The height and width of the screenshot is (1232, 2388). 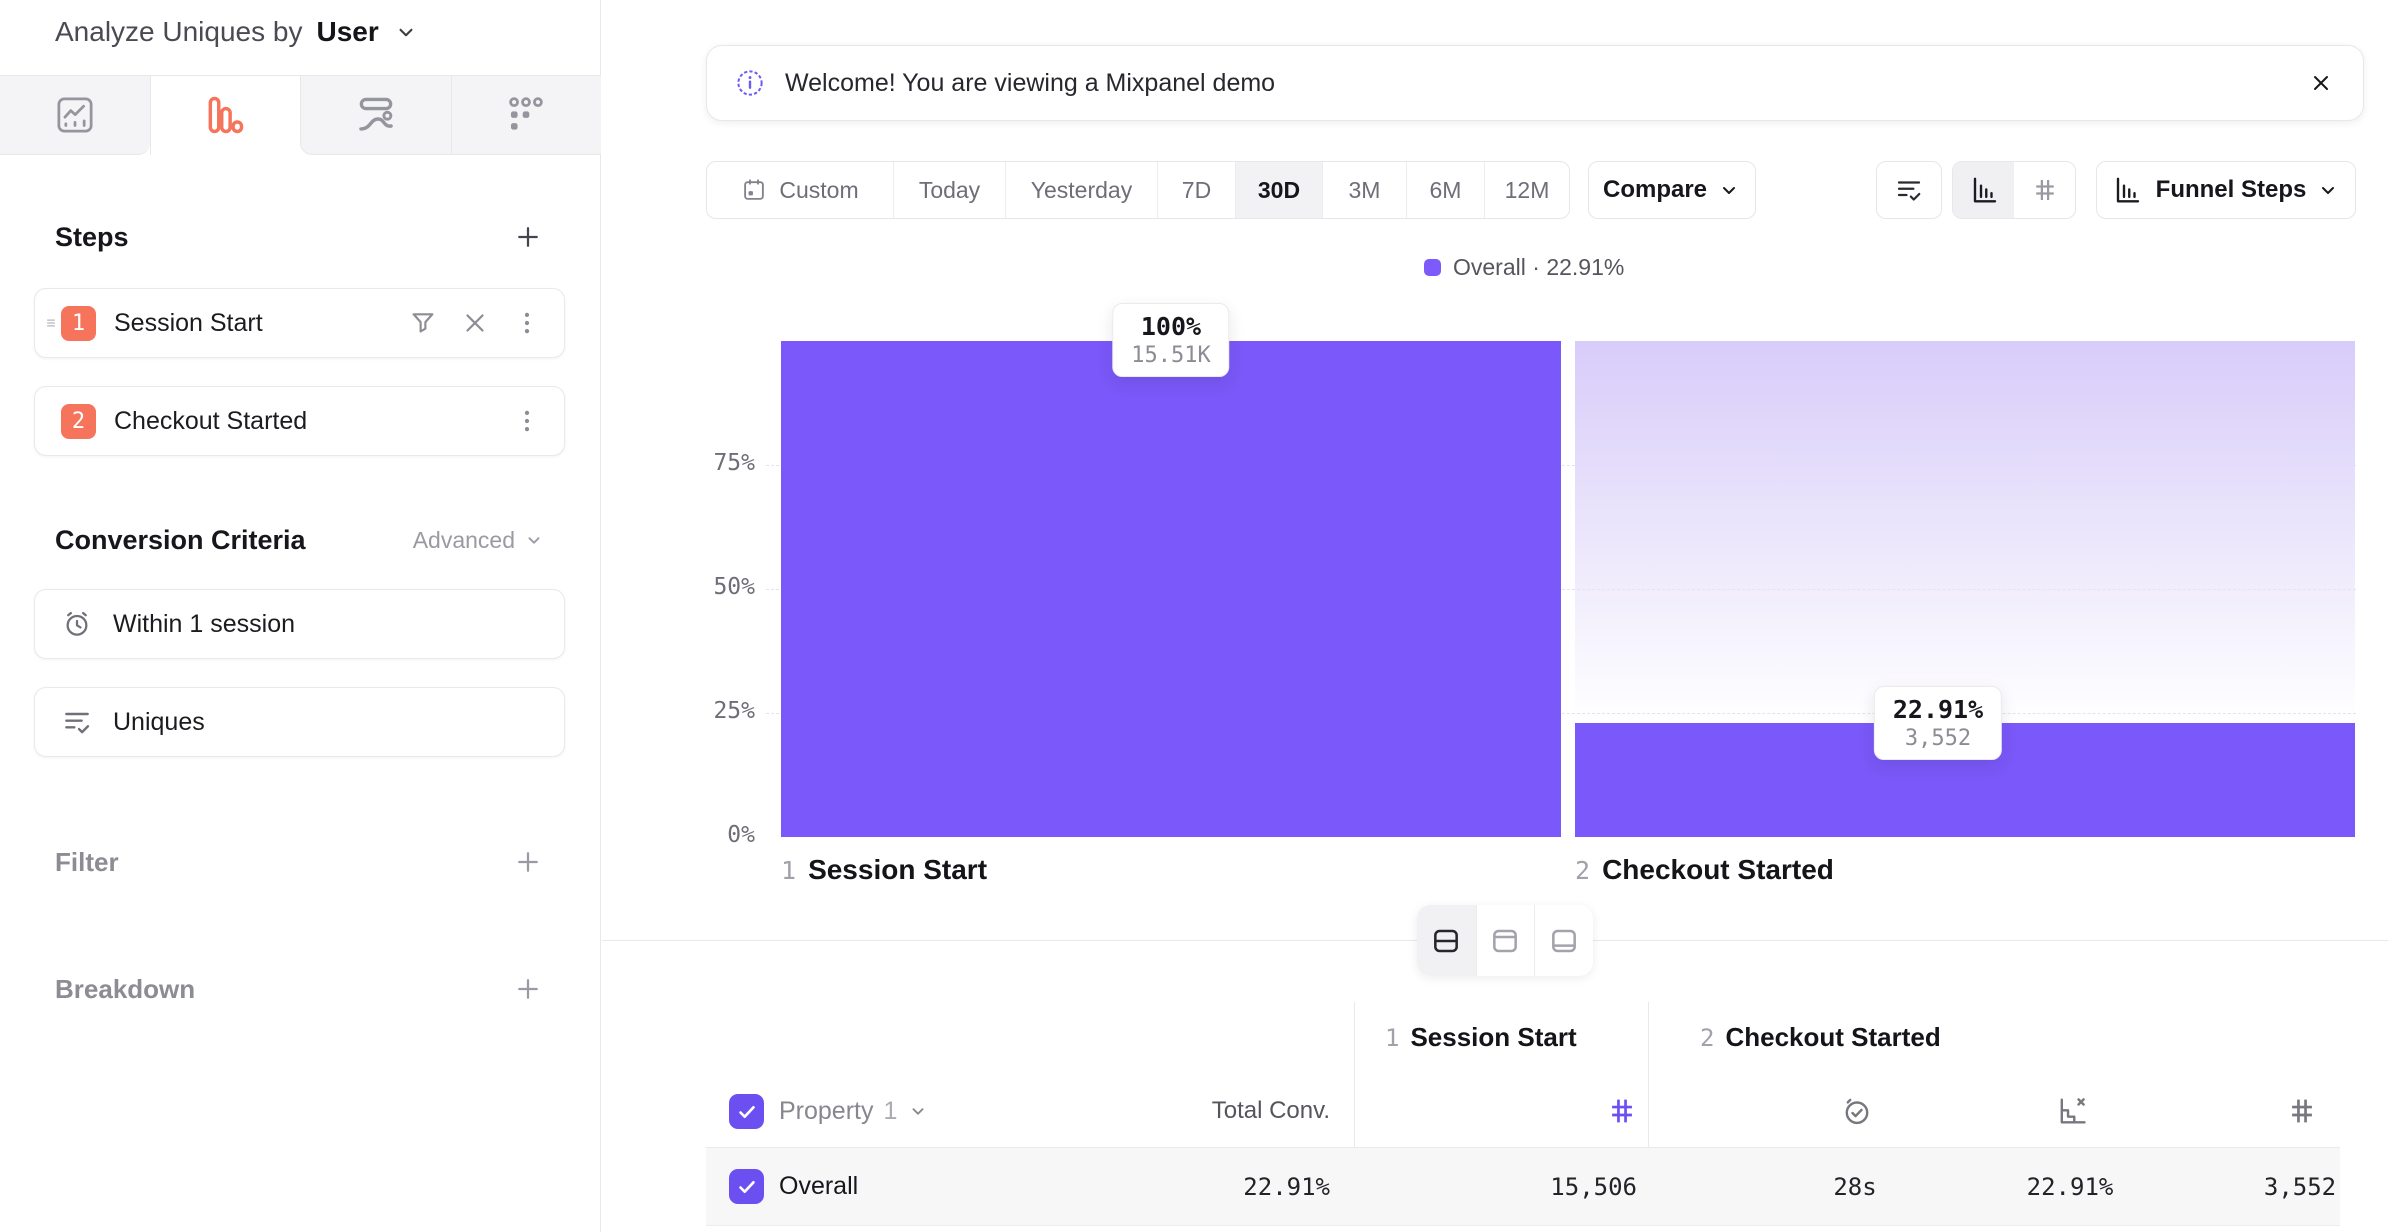 I want to click on property-dropdown: Property 1, so click(x=854, y=1111).